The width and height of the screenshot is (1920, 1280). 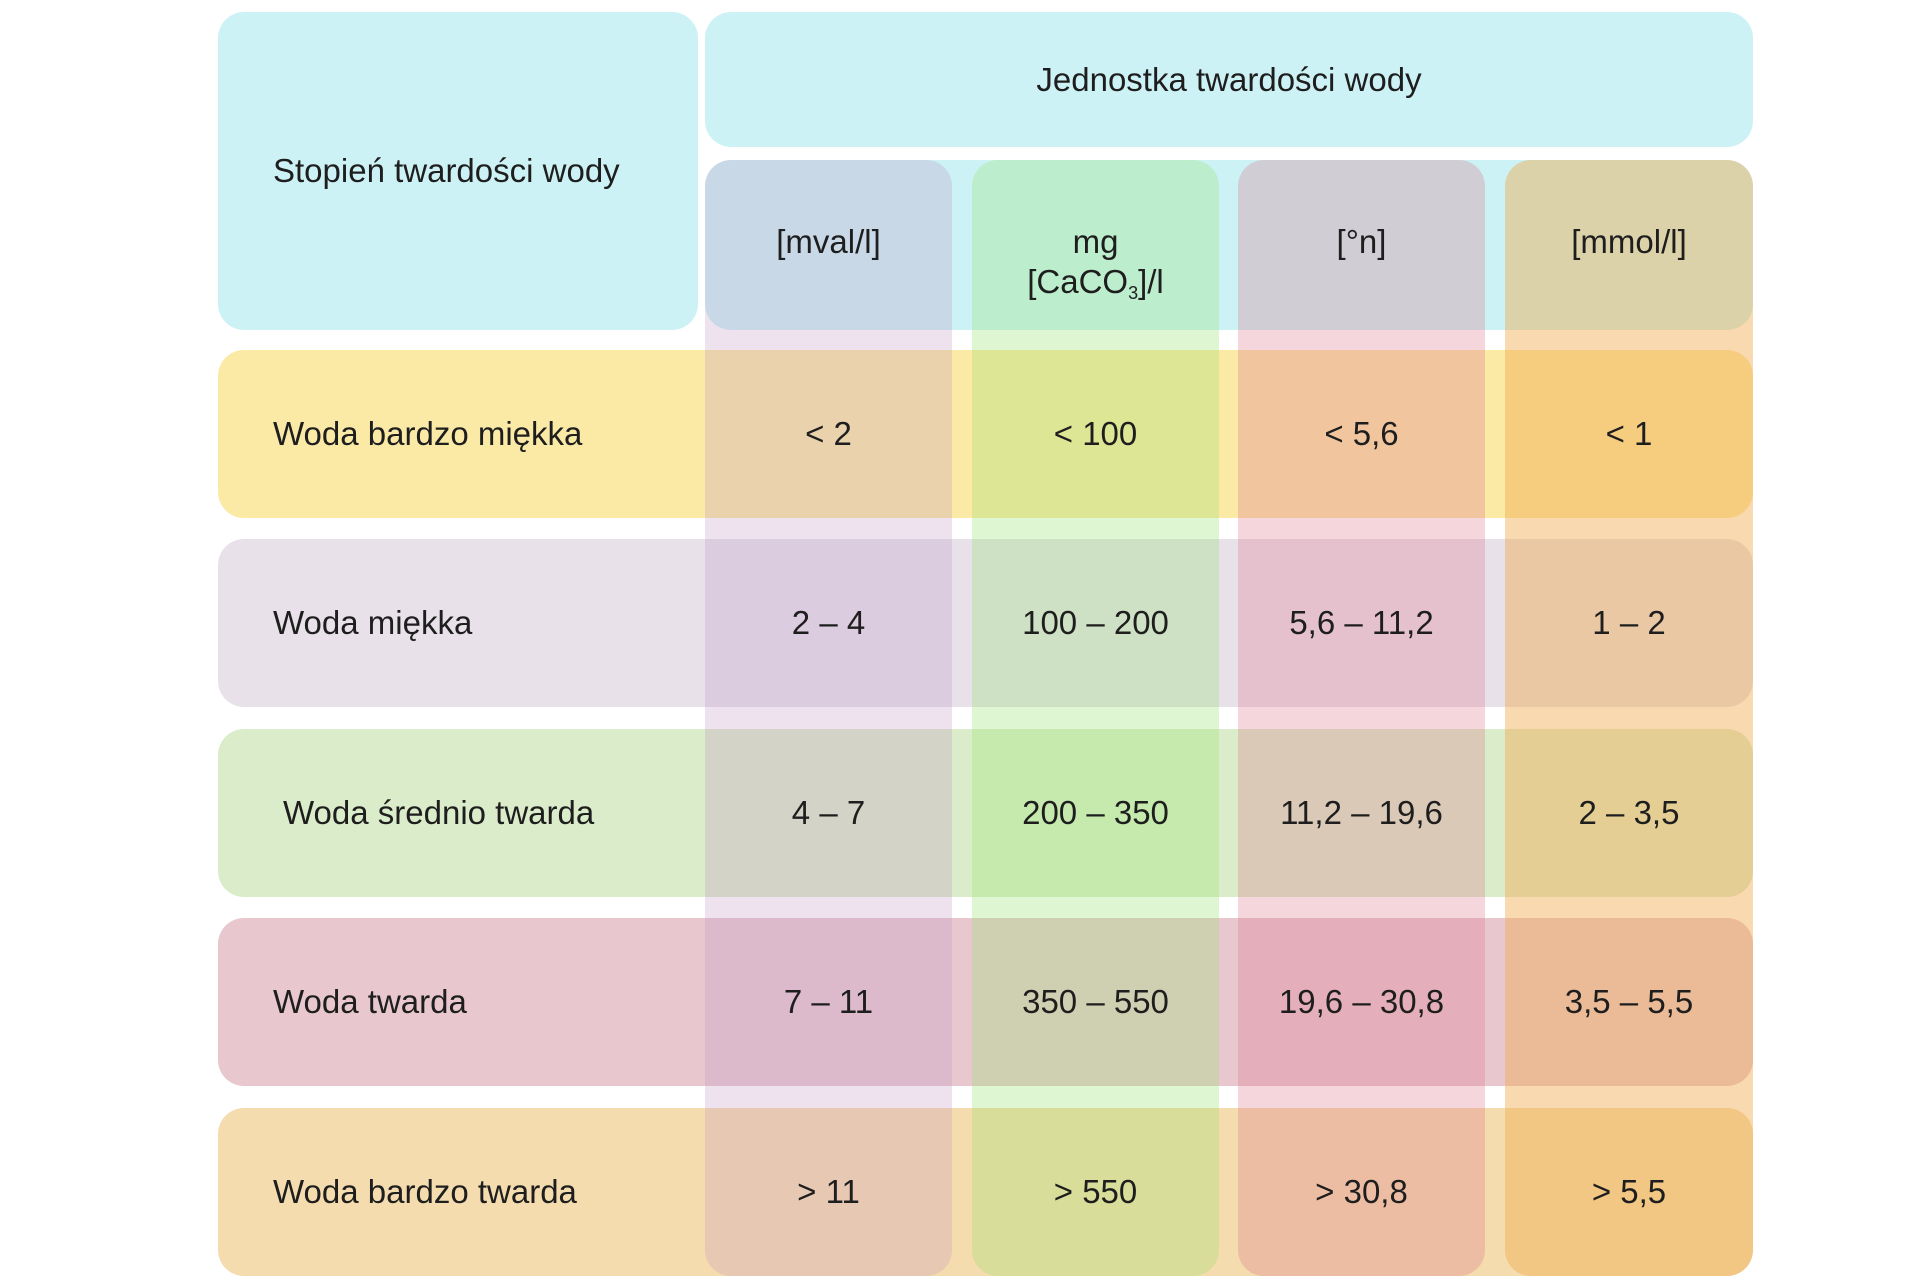 What do you see at coordinates (985, 434) in the screenshot?
I see `row-bg-very-soft` at bounding box center [985, 434].